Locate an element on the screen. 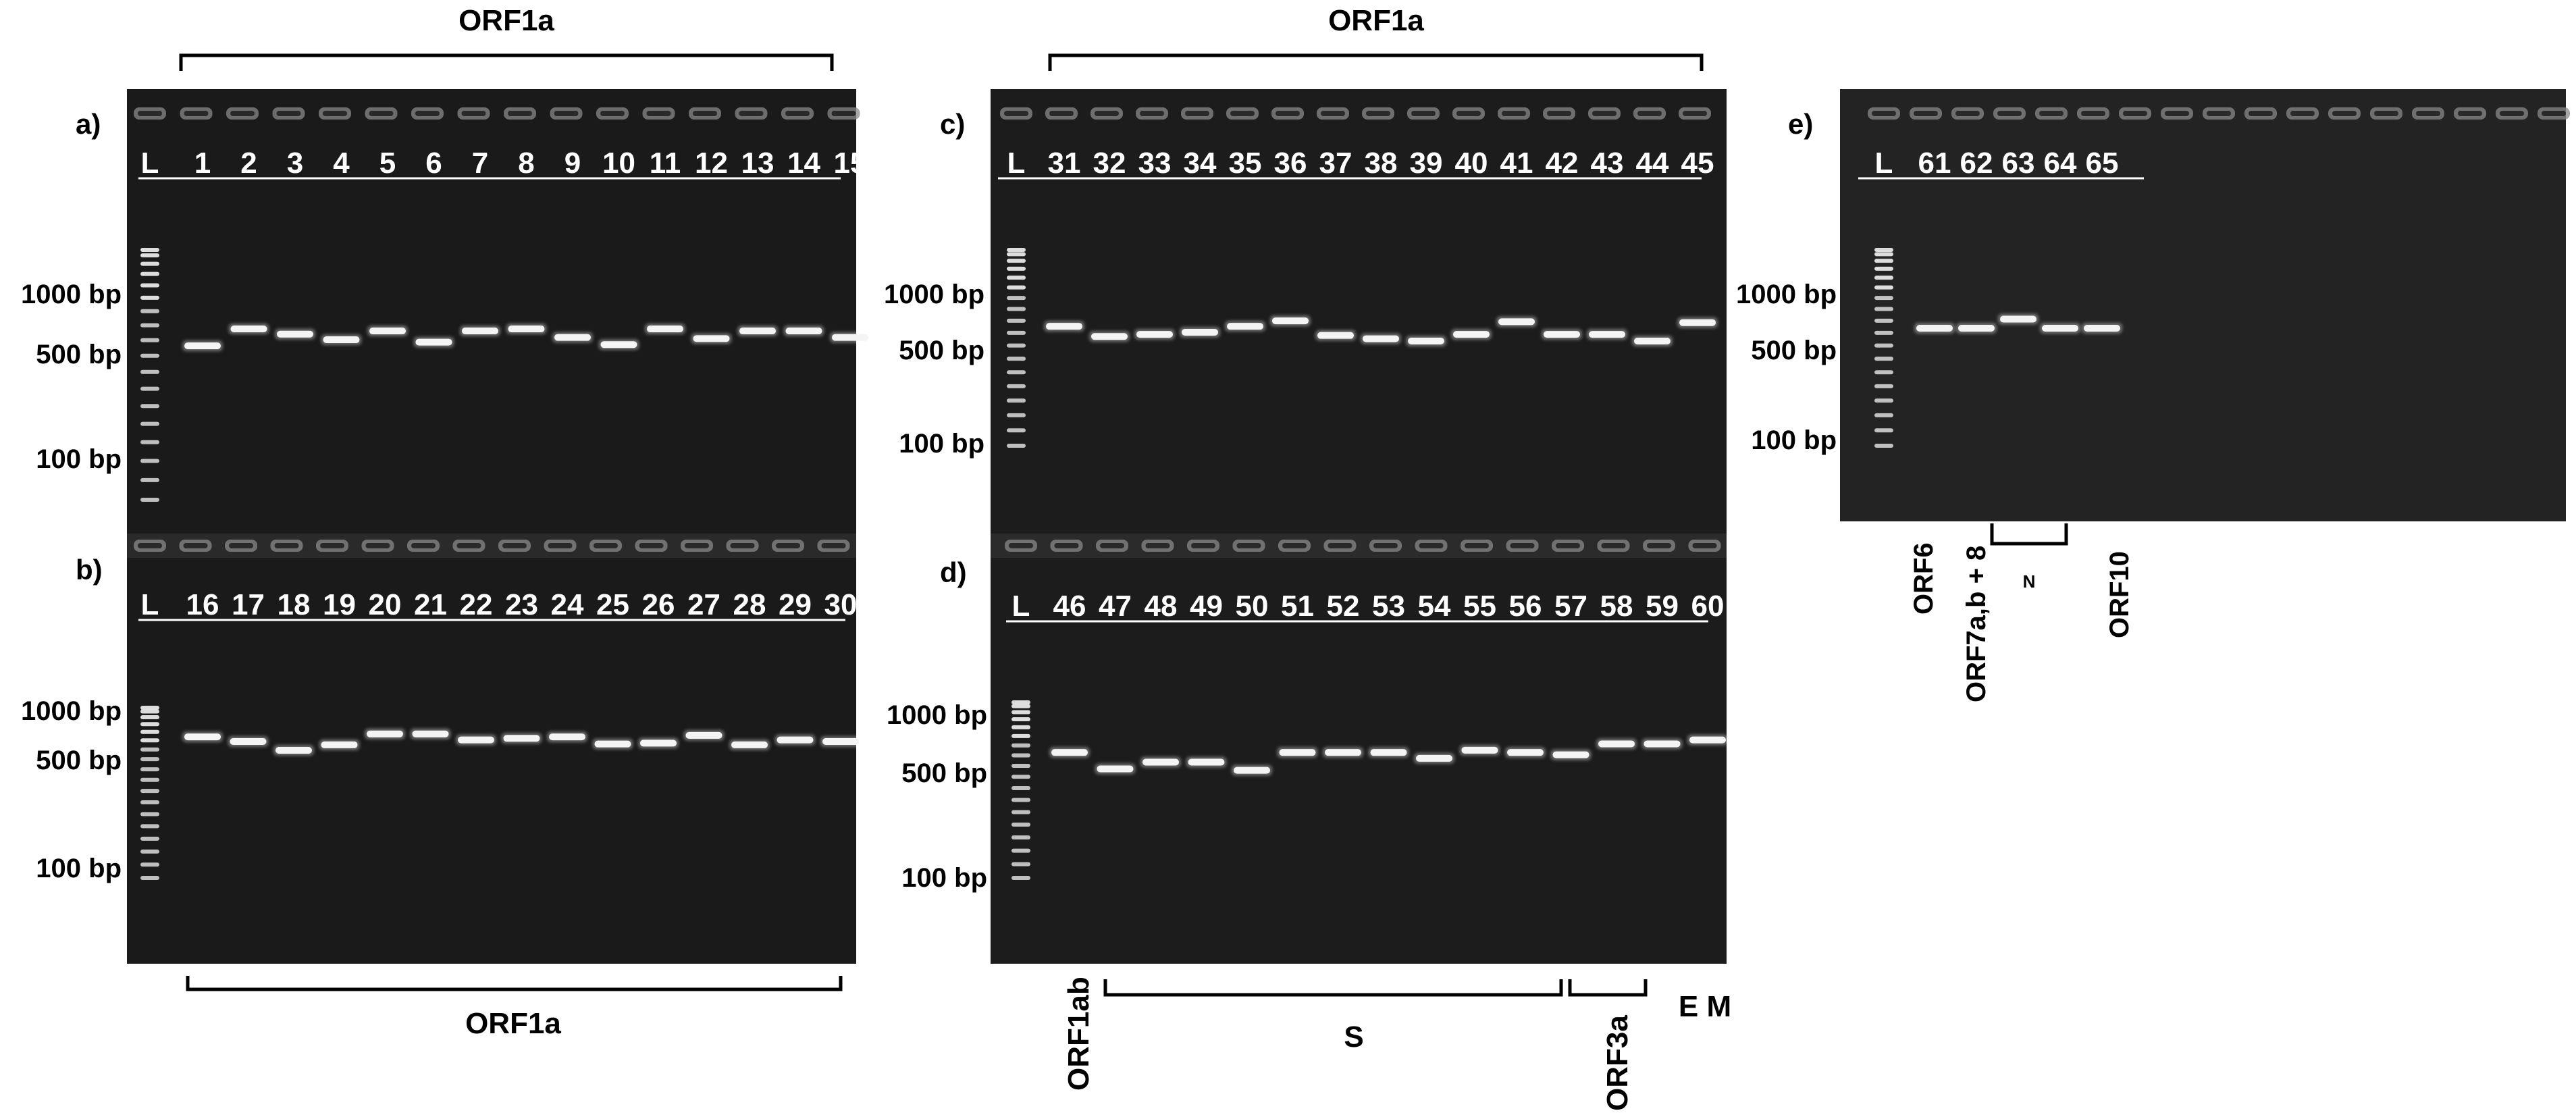 The width and height of the screenshot is (2576, 1115). size-500-c: 500 bp is located at coordinates (941, 350).